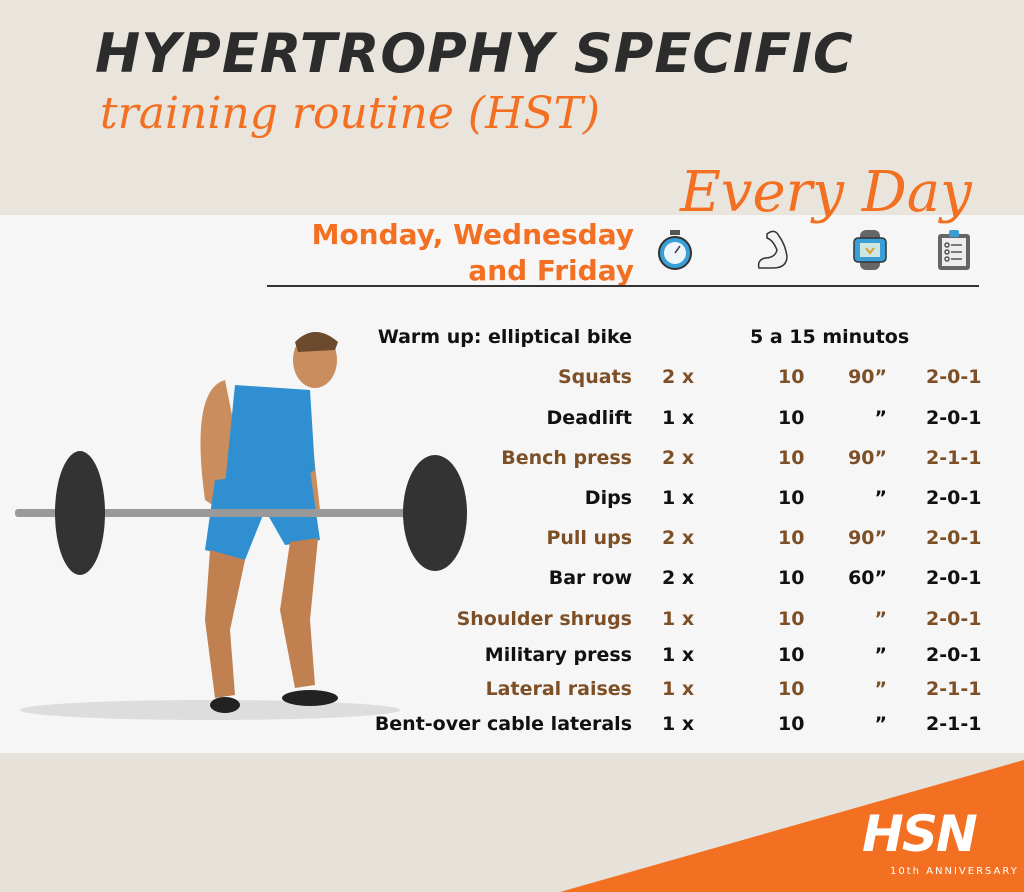 The height and width of the screenshot is (892, 1024). I want to click on cell-exercise: Deadlift, so click(589, 418).